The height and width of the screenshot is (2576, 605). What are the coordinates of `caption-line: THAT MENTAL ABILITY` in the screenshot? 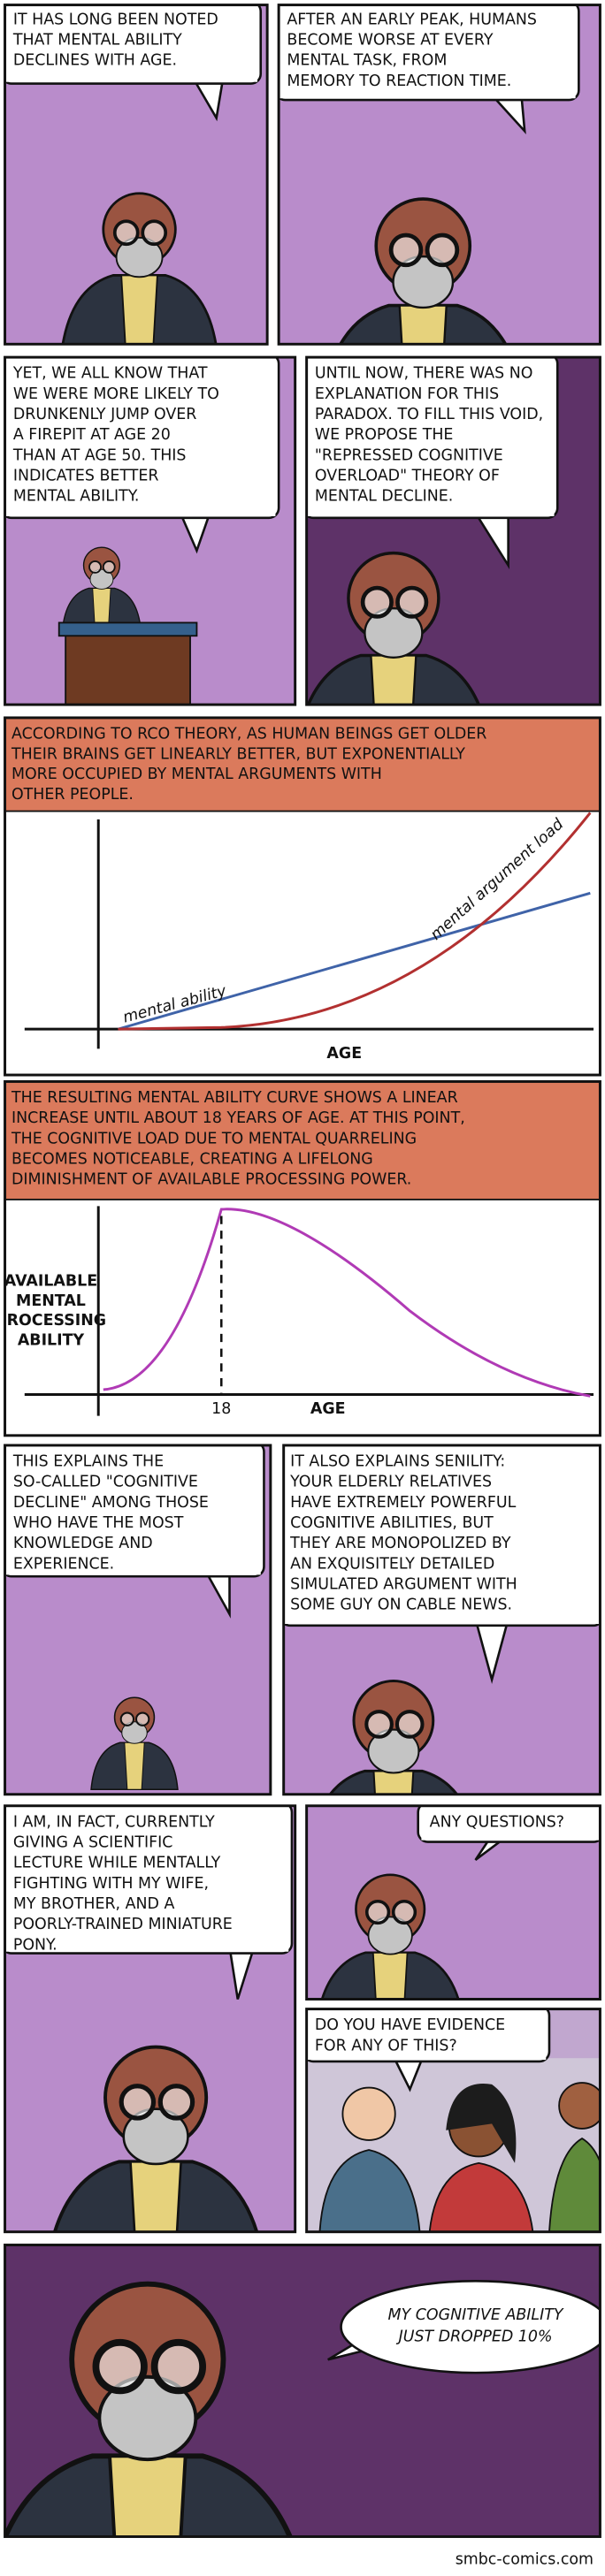 It's located at (97, 40).